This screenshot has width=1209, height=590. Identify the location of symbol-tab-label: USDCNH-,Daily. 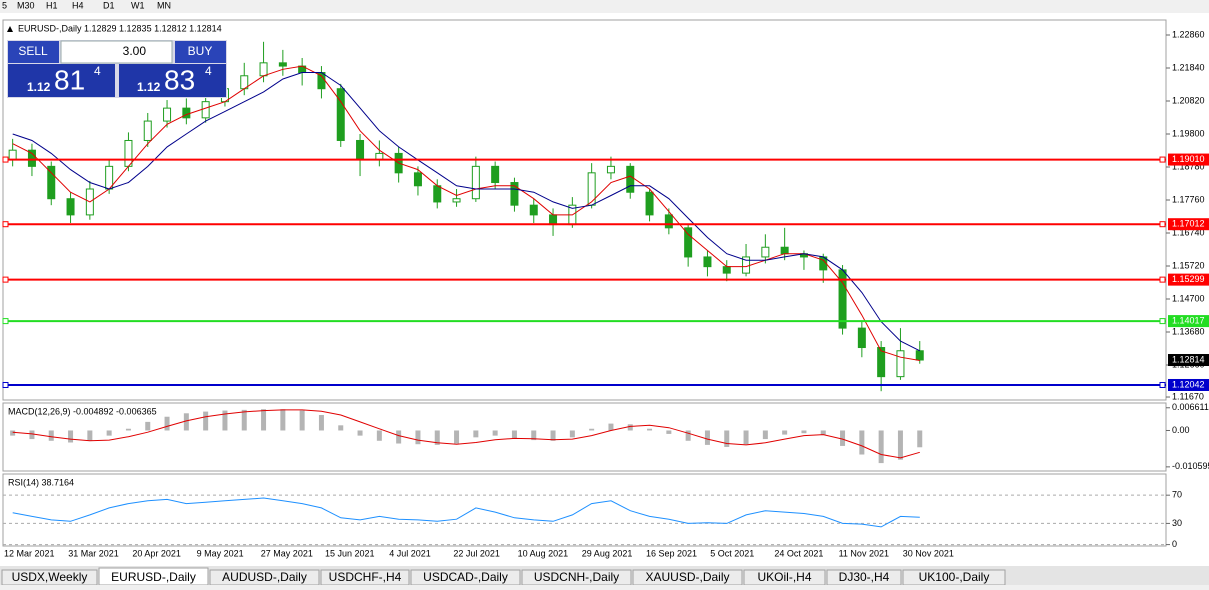
(576, 577).